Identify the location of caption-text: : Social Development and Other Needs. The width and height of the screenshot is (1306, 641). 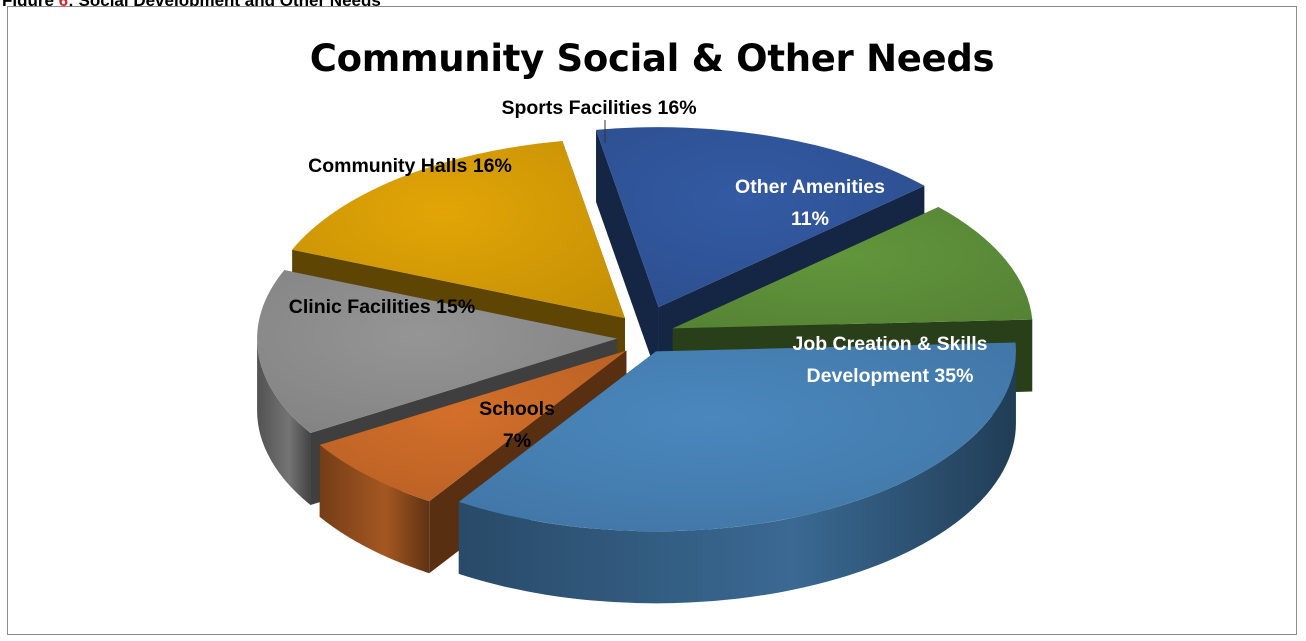
(224, 5).